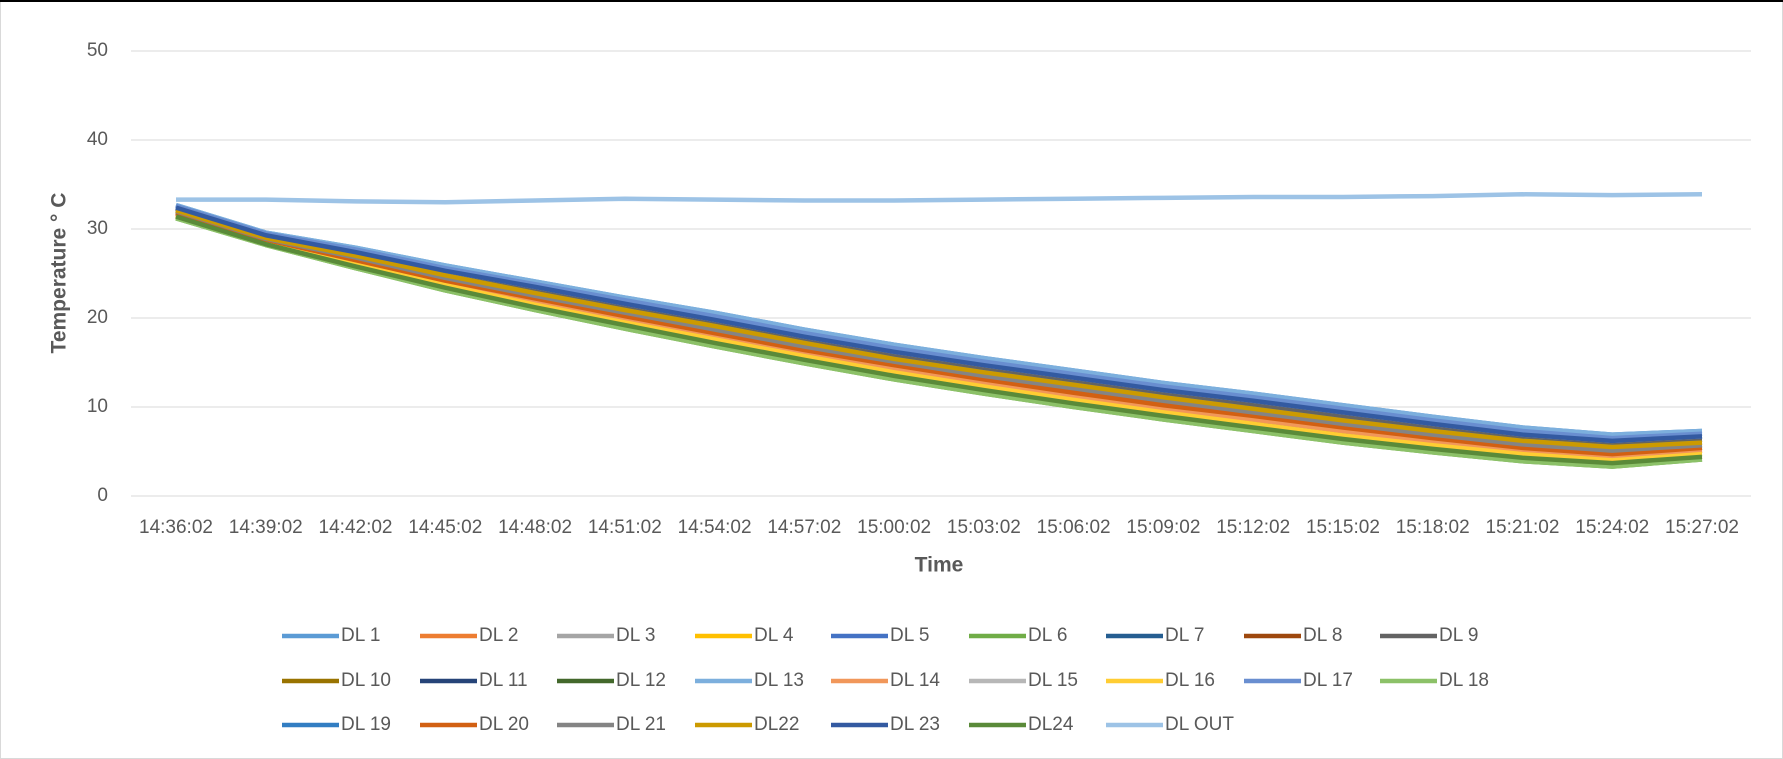  Describe the element at coordinates (915, 724) in the screenshot. I see `legend-label: DL 23` at that location.